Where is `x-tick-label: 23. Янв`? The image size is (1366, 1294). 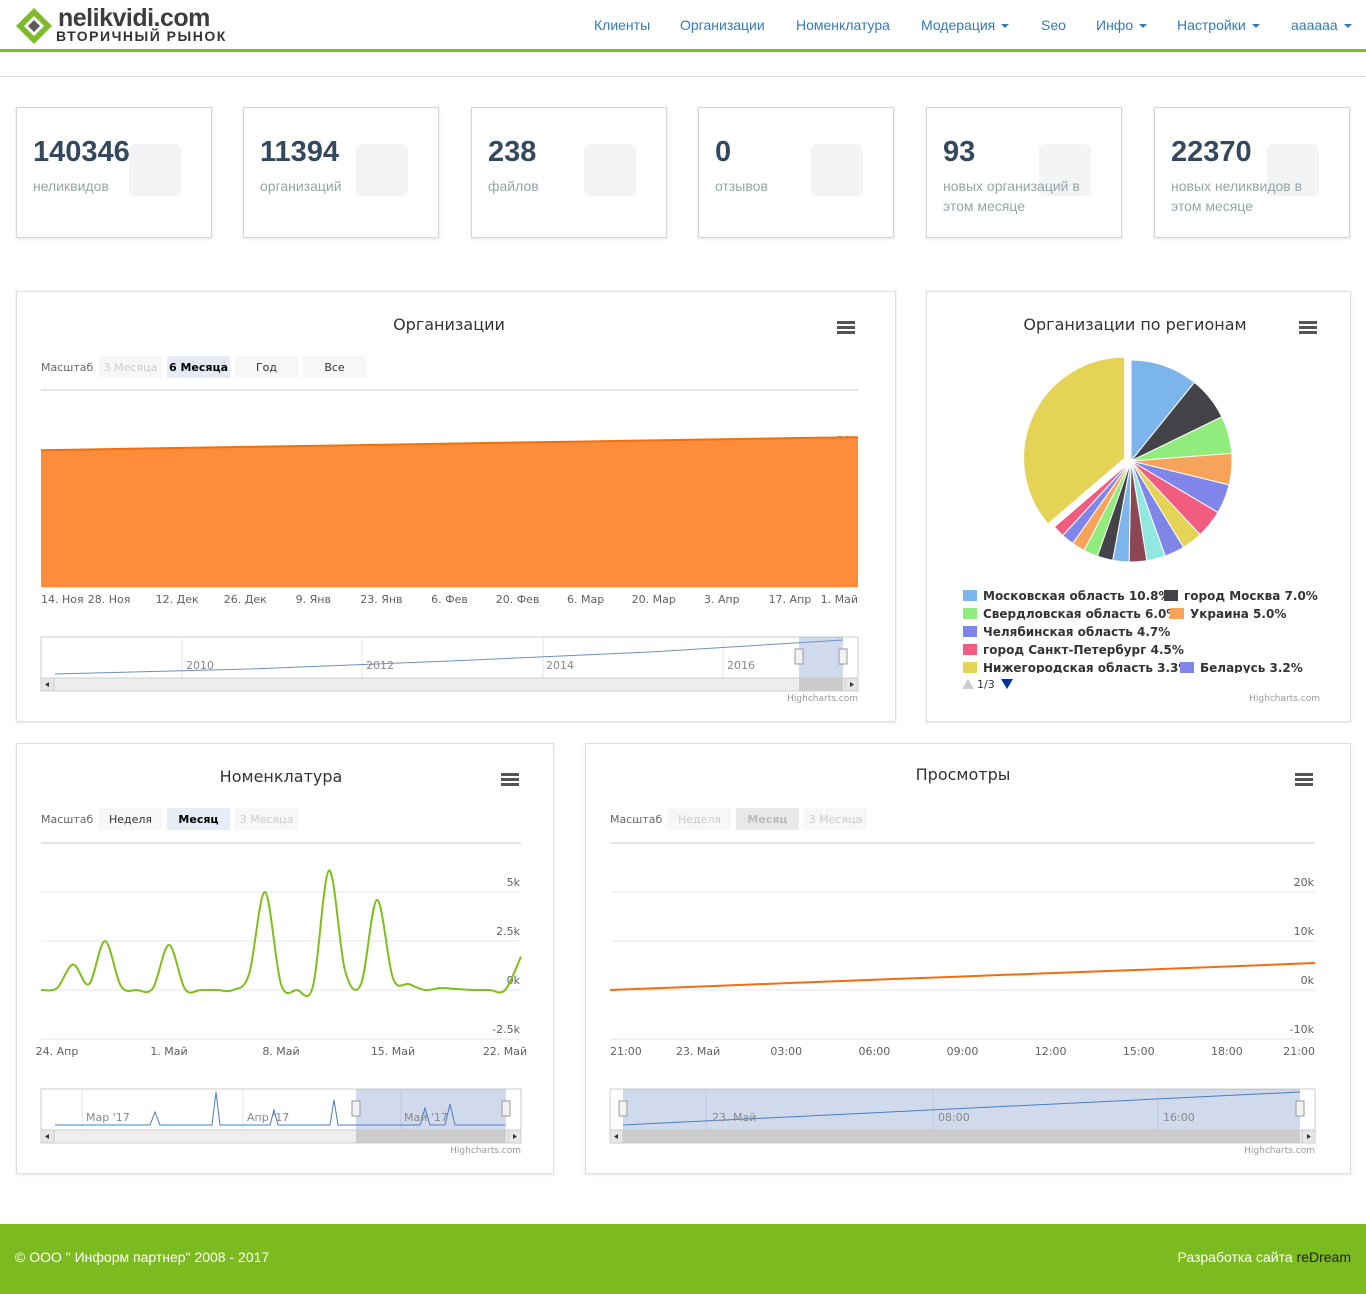
x-tick-label: 23. Янв is located at coordinates (381, 599).